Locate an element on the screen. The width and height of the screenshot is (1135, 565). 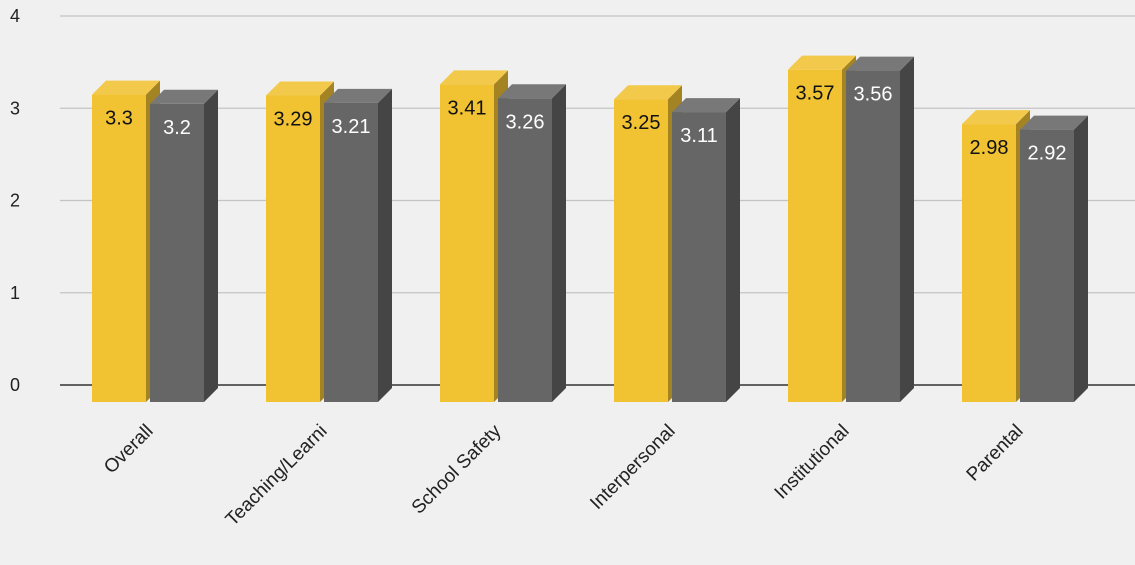
data-label: 3.56 is located at coordinates (873, 95).